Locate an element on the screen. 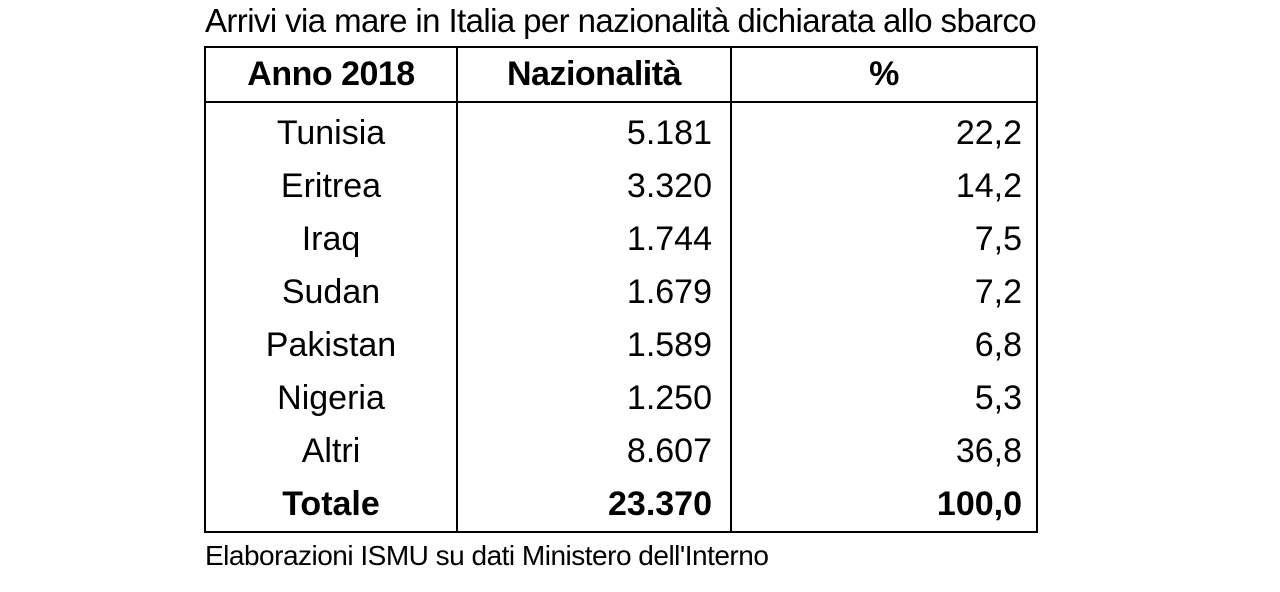 The width and height of the screenshot is (1280, 592). row-country: Sudan is located at coordinates (331, 292).